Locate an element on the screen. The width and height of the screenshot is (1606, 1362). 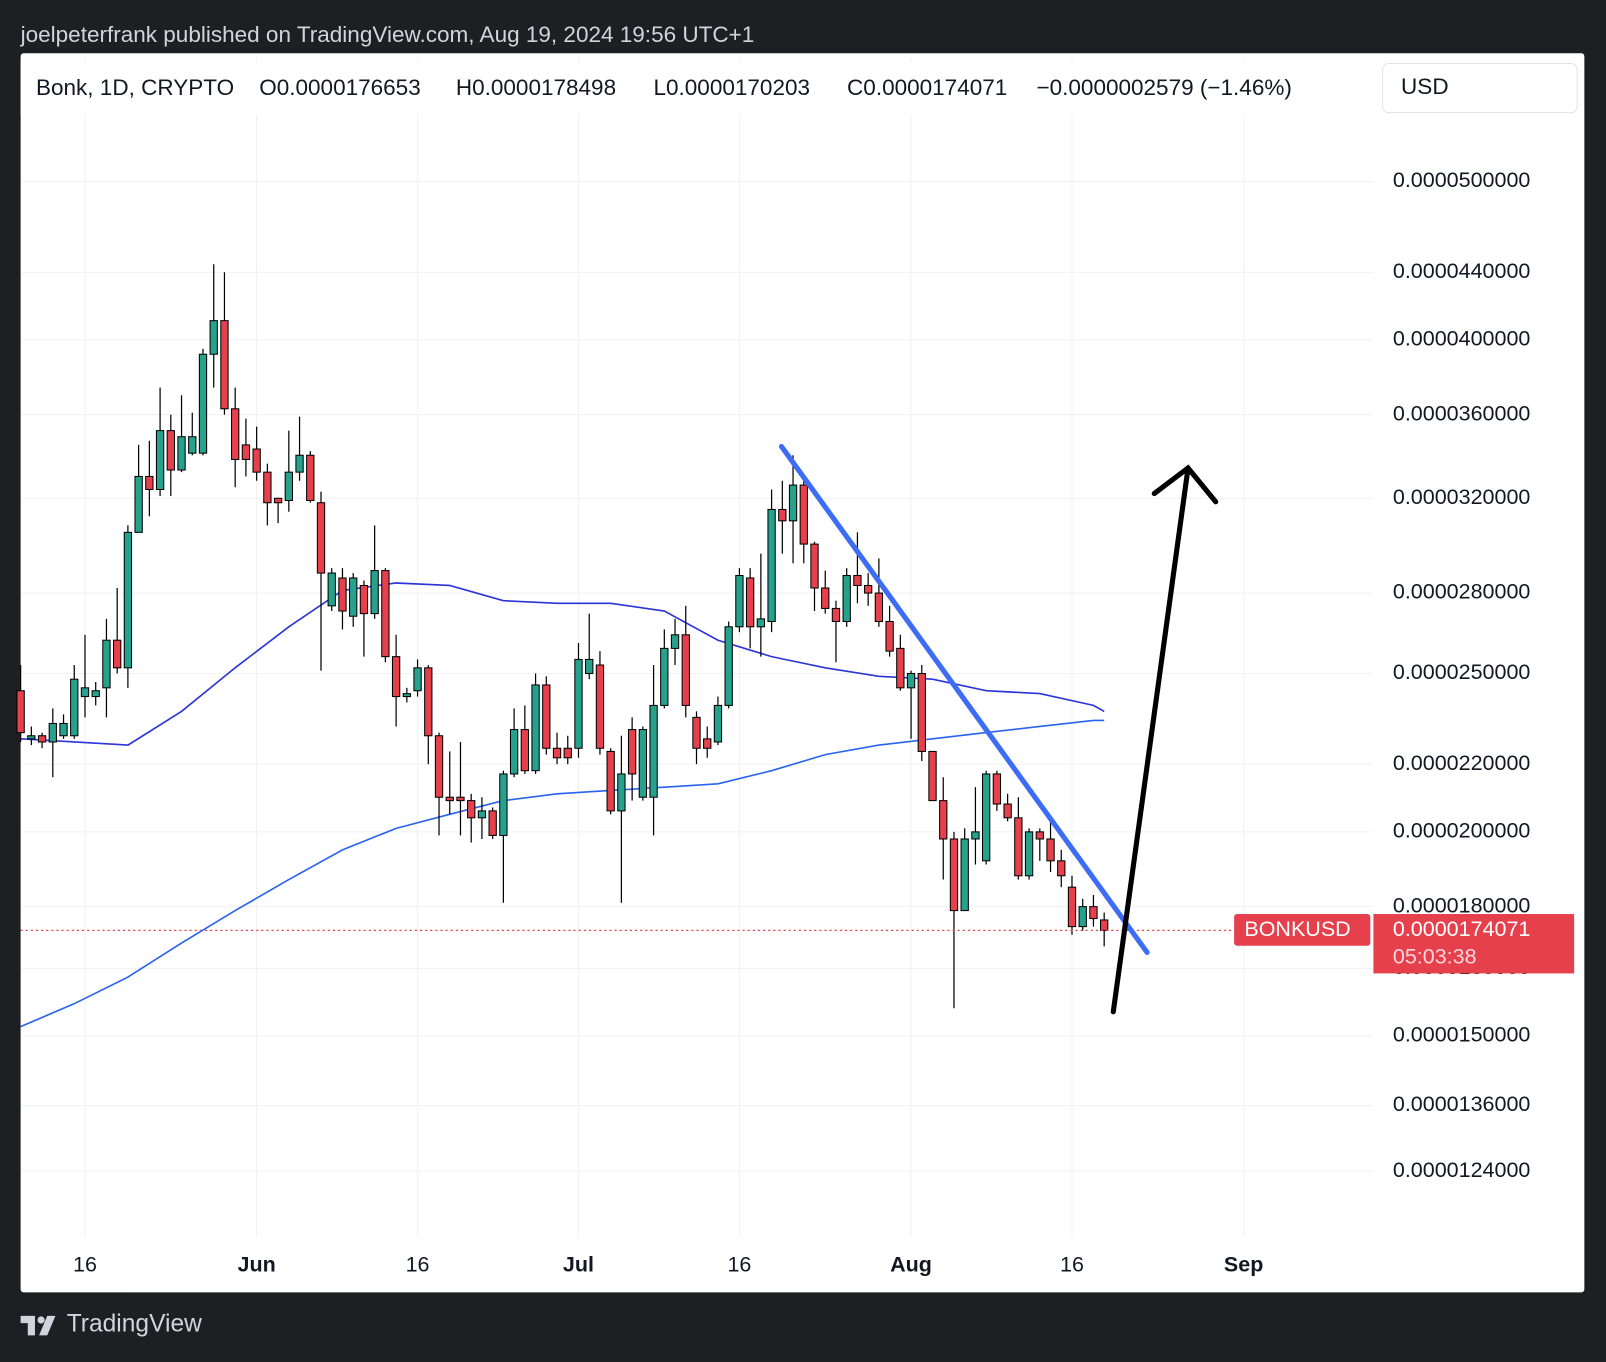
moving-average is located at coordinates (562, 664).